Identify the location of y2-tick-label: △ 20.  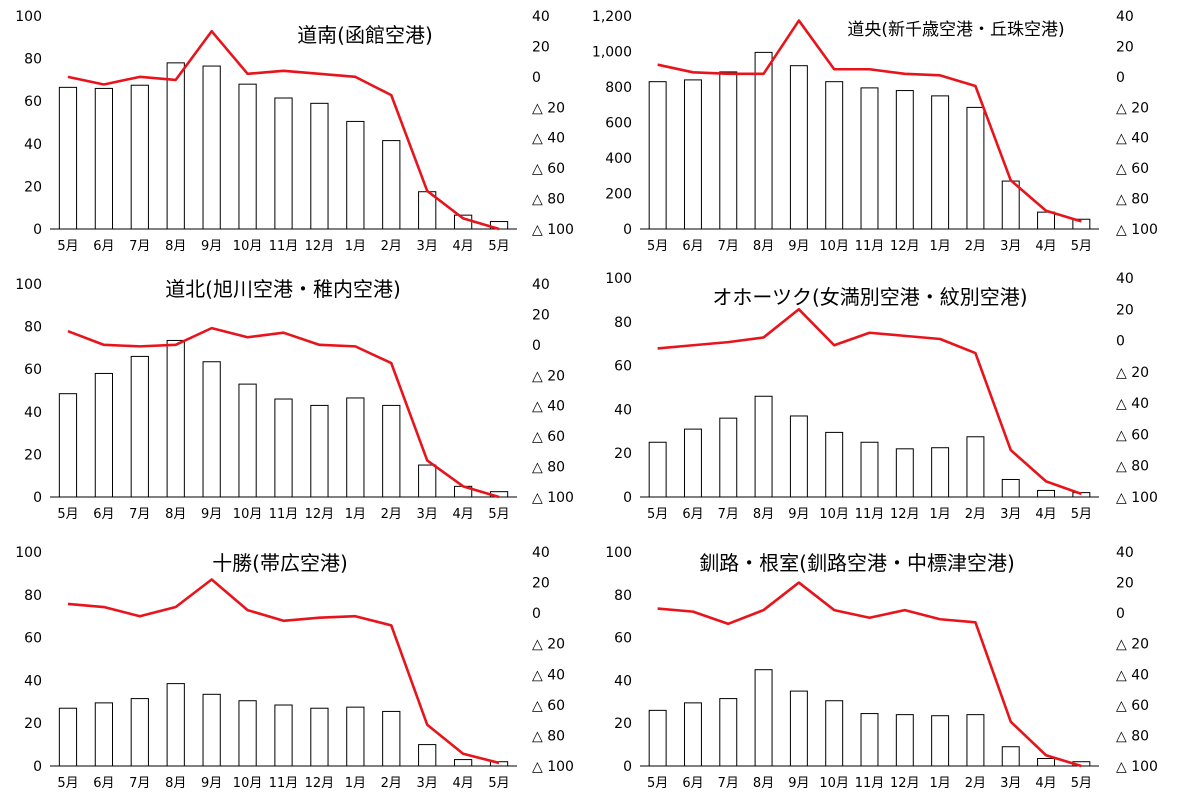
(1132, 645).